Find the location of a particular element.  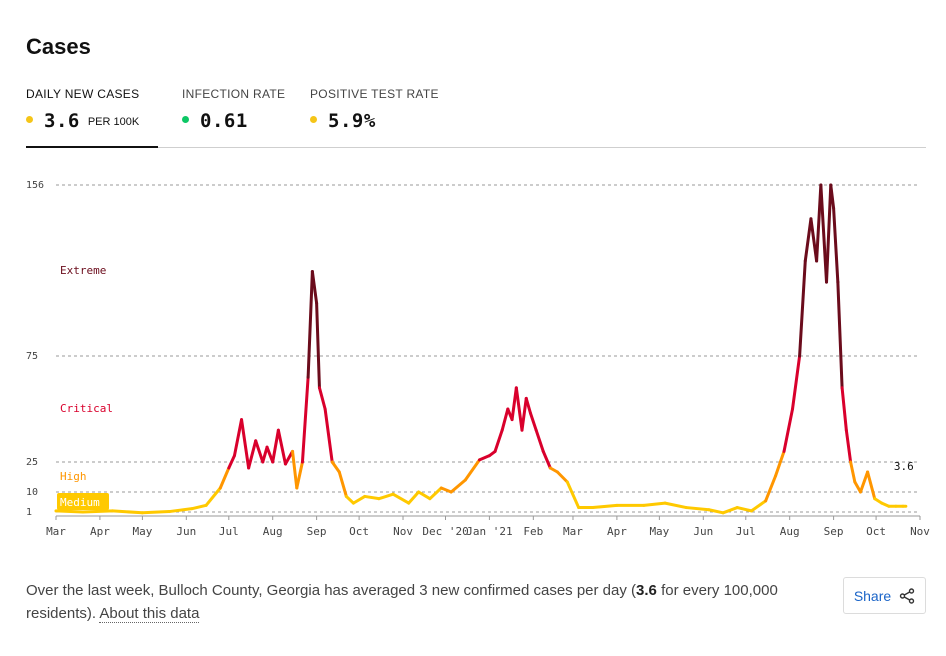

risk-label-medium: Medium is located at coordinates (80, 502).